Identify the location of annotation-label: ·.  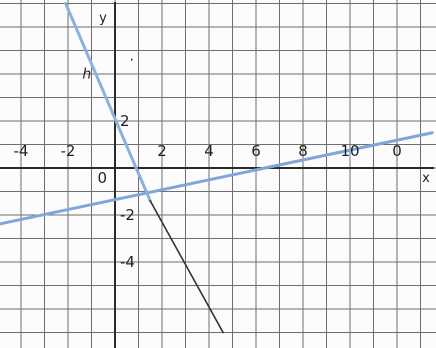
(131, 61).